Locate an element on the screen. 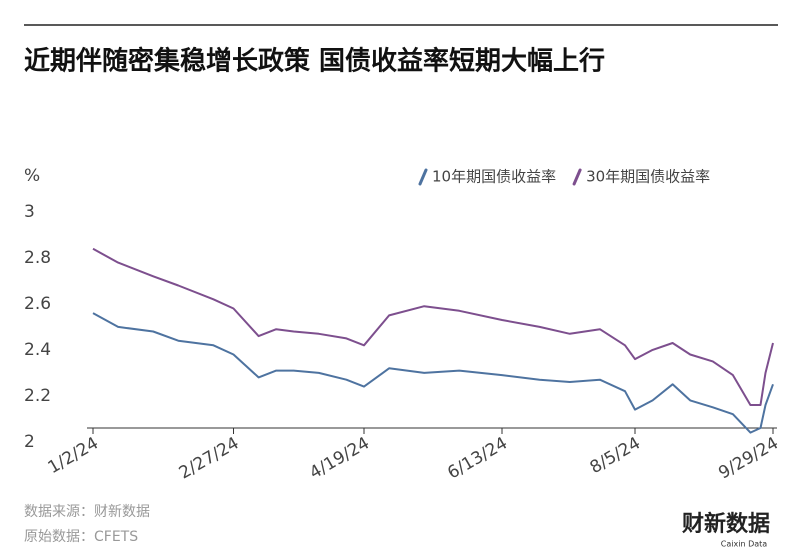 The width and height of the screenshot is (798, 560). x-tick-label: 9/29/24 is located at coordinates (748, 458).